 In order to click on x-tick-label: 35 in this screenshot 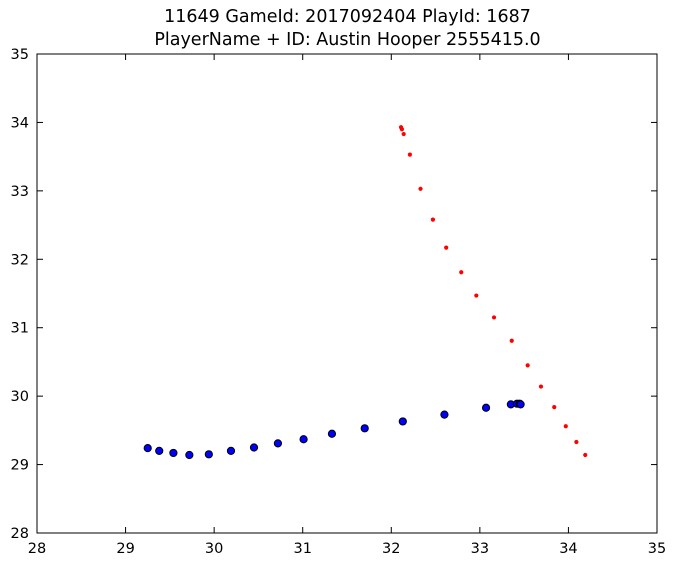, I will do `click(657, 549)`.